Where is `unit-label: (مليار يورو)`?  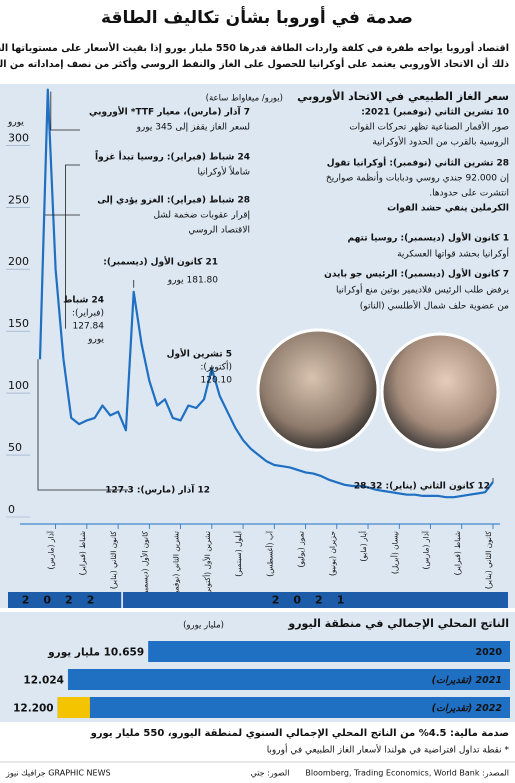
unit-label: (مليار يورو) is located at coordinates (203, 626).